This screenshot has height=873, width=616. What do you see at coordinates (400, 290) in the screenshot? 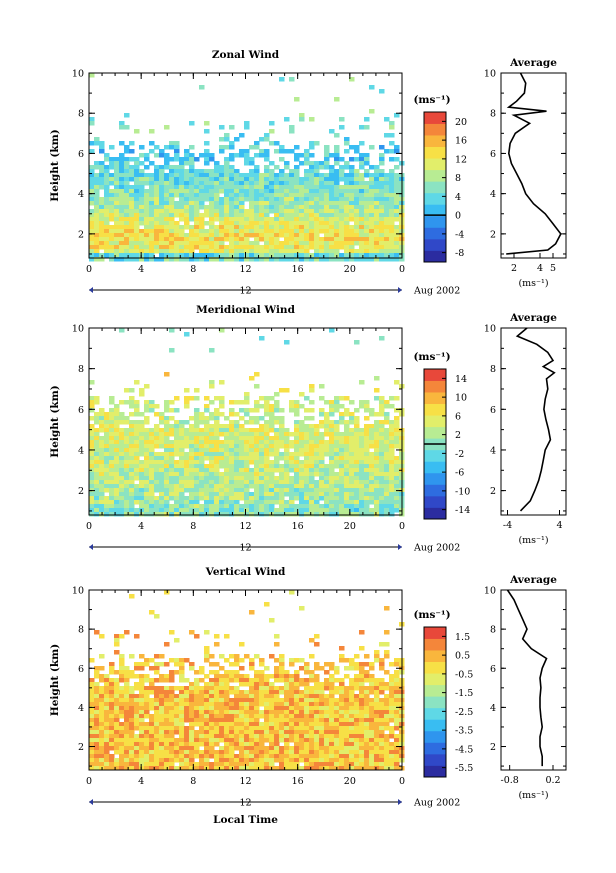
I see `day-line-end-arrow` at bounding box center [400, 290].